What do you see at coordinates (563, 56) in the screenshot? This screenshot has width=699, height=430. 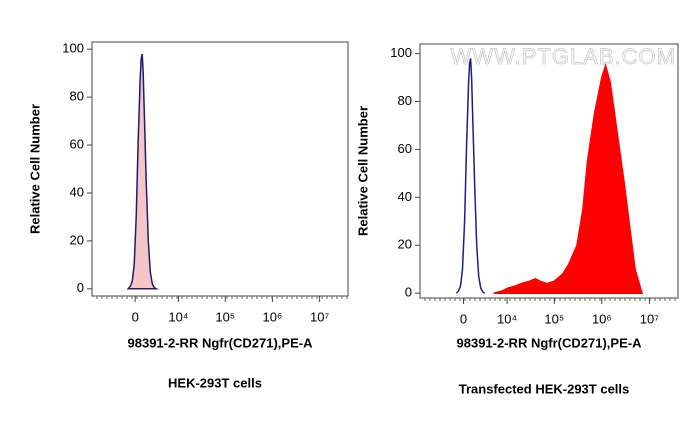 I see `watermark: WWW.PTGLAB.COM` at bounding box center [563, 56].